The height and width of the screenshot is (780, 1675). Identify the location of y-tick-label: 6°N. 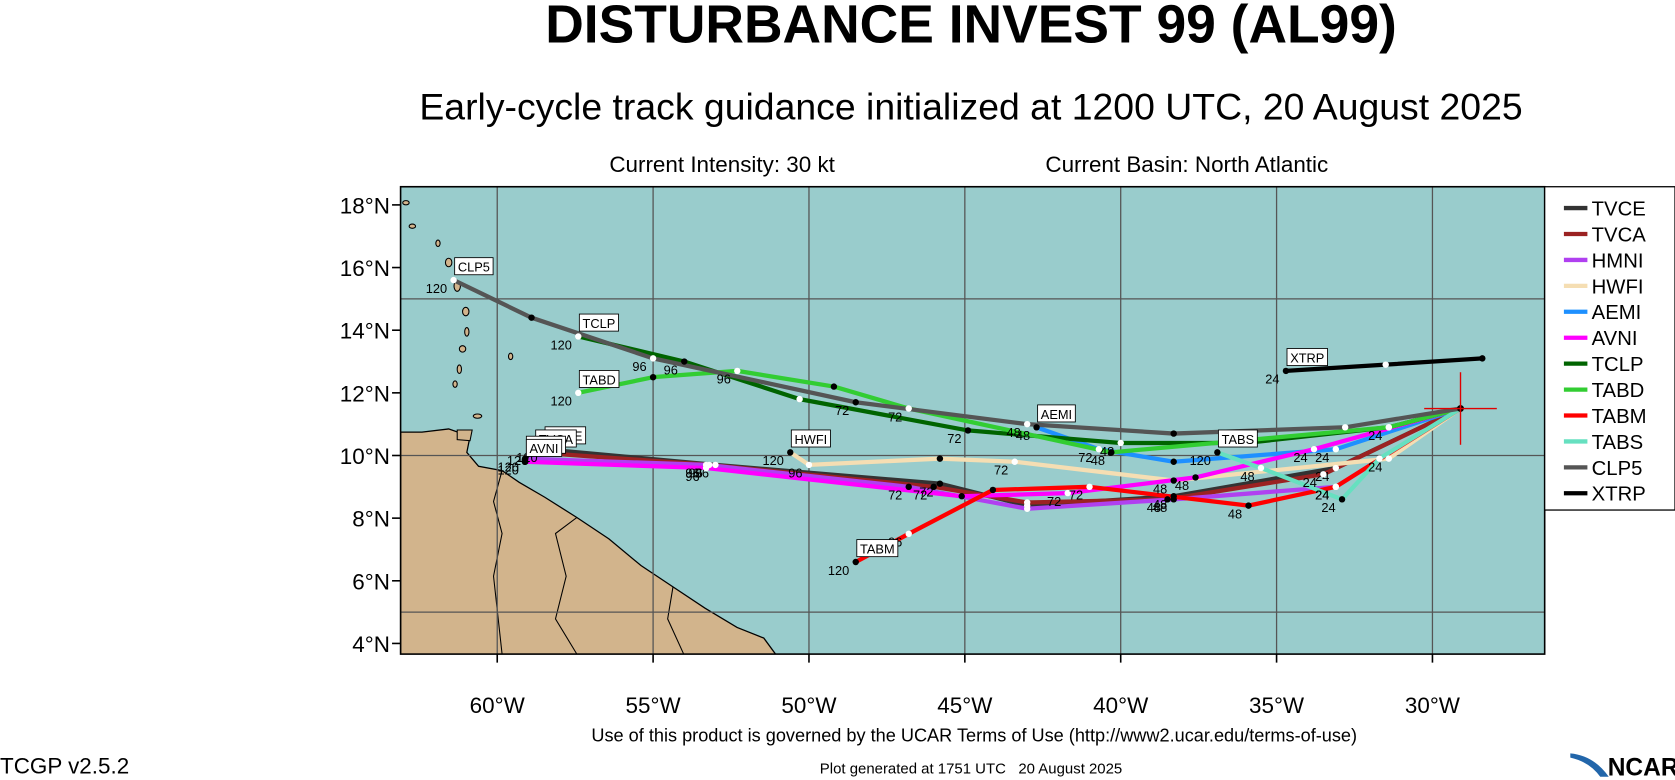
(371, 581).